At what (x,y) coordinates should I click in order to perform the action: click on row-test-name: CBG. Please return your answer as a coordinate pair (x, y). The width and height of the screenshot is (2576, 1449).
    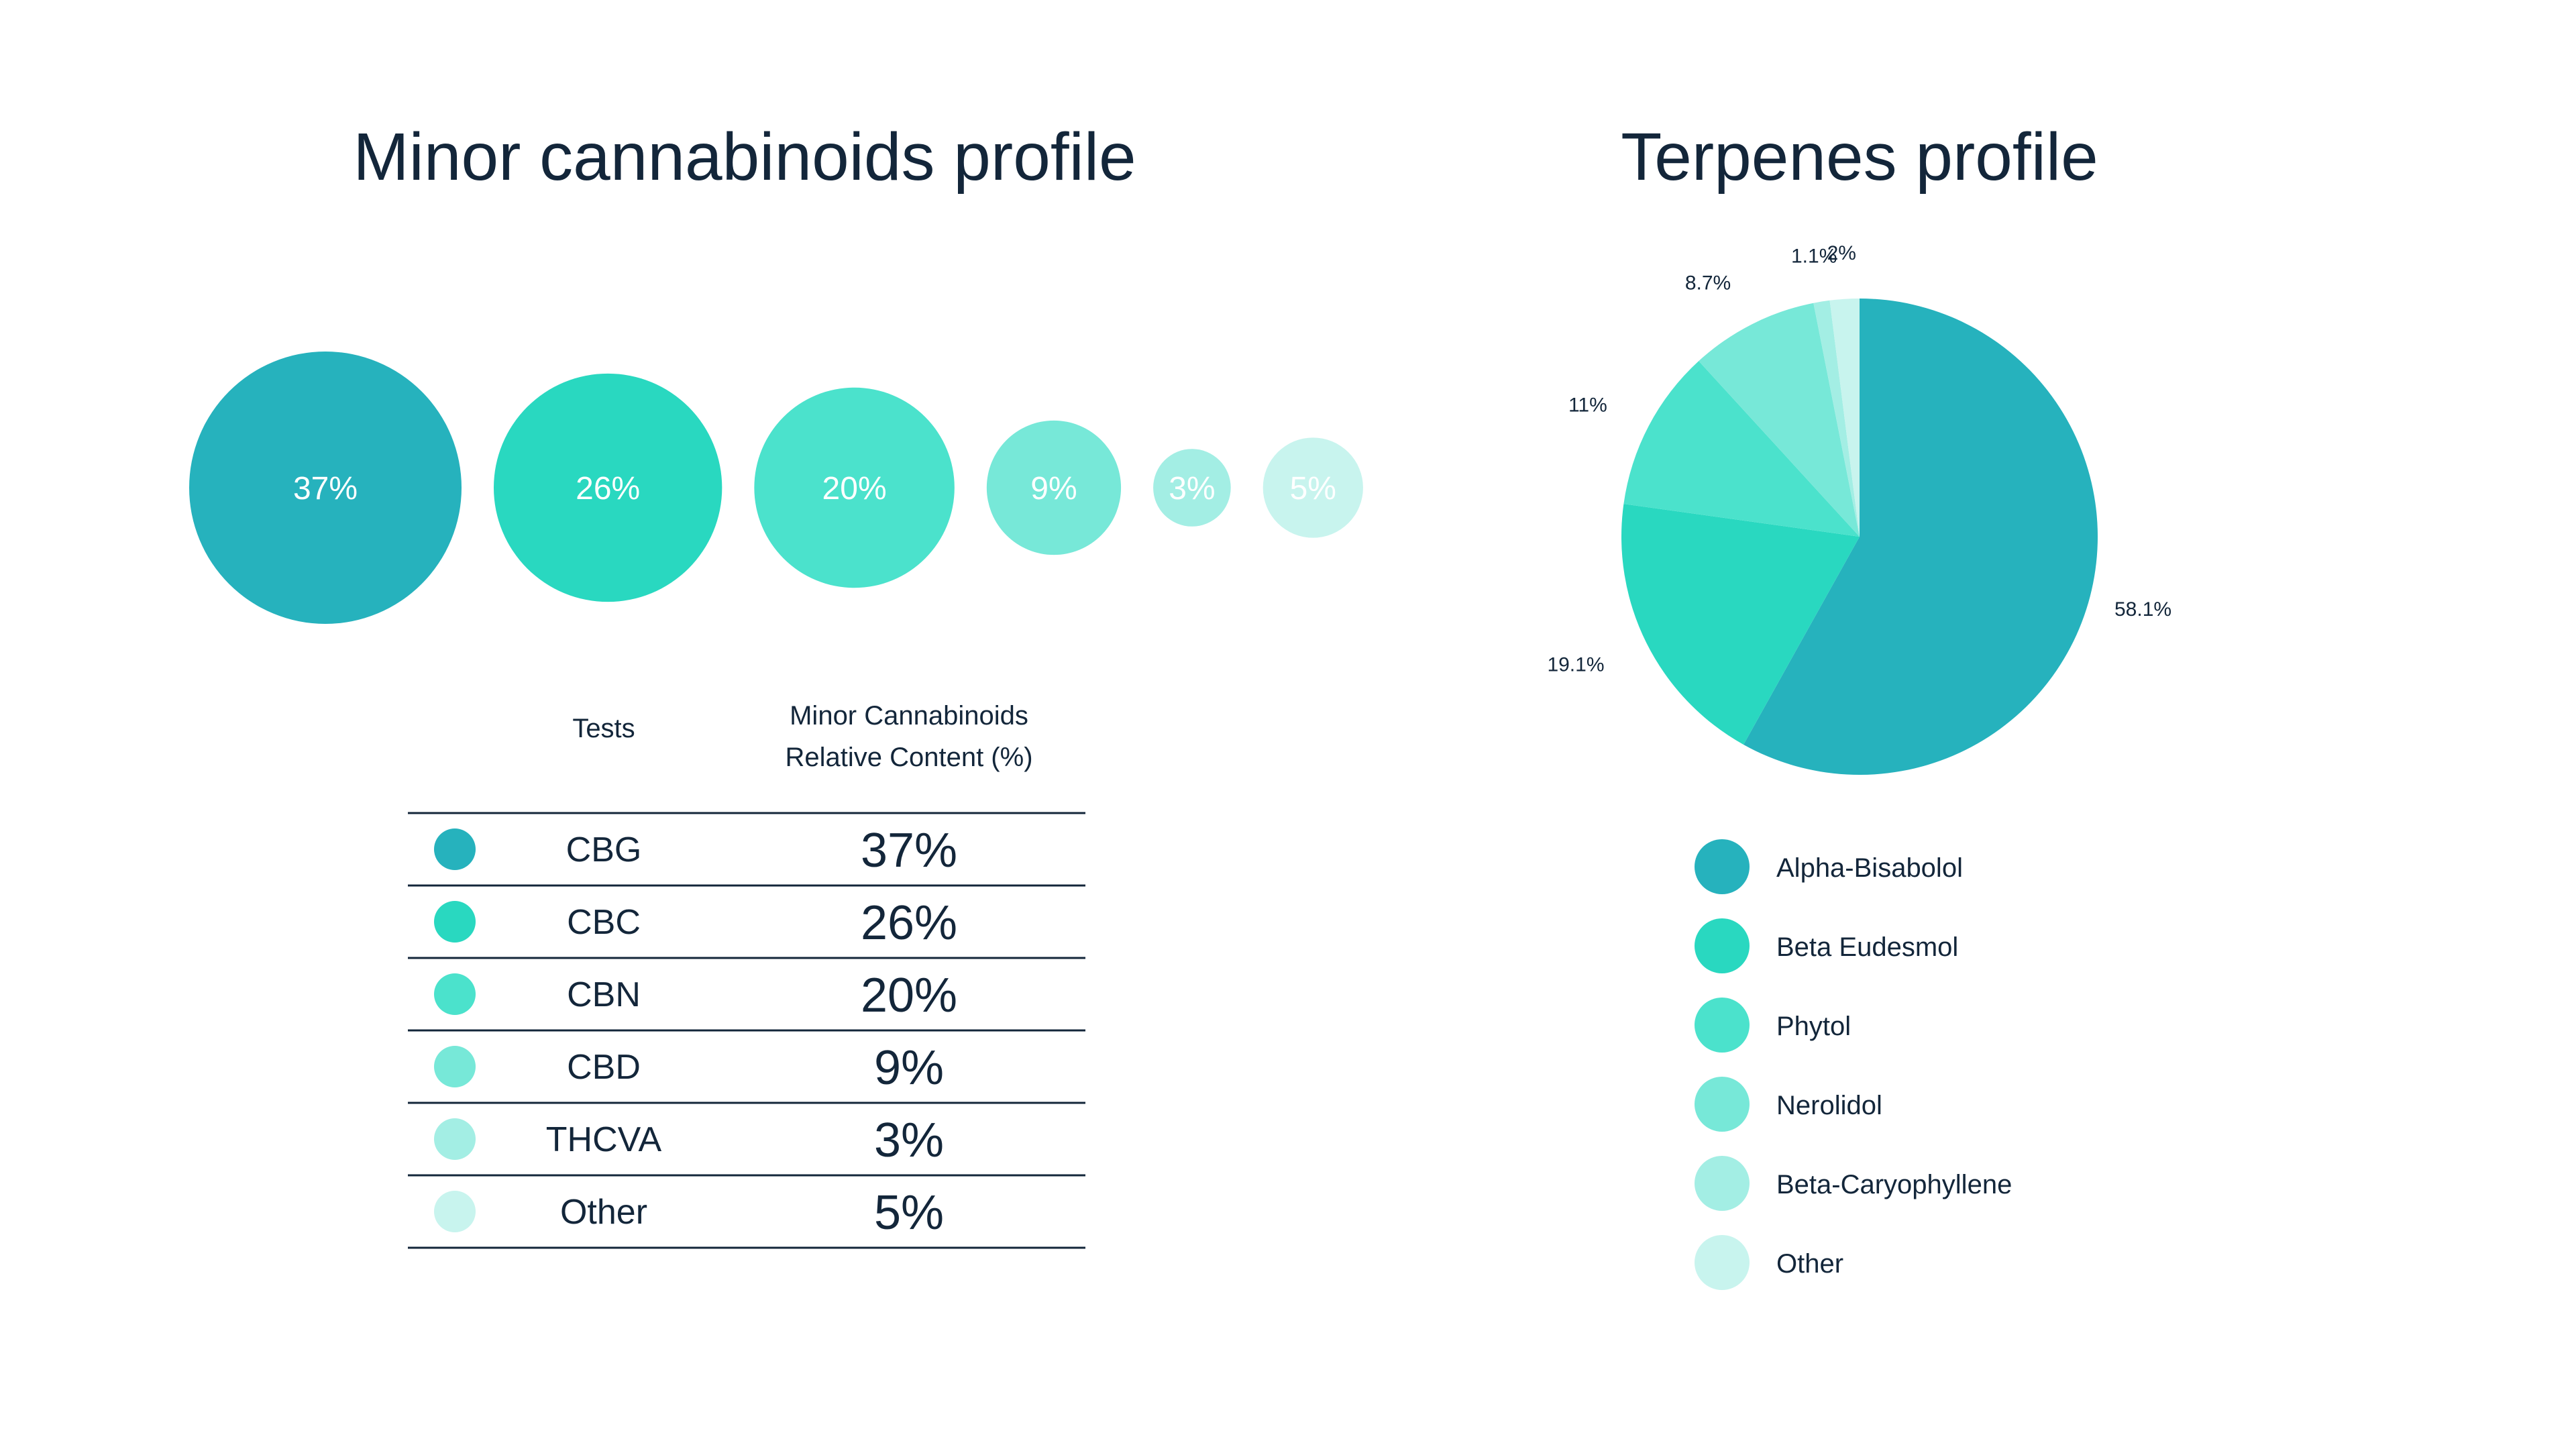
    Looking at the image, I should click on (604, 849).